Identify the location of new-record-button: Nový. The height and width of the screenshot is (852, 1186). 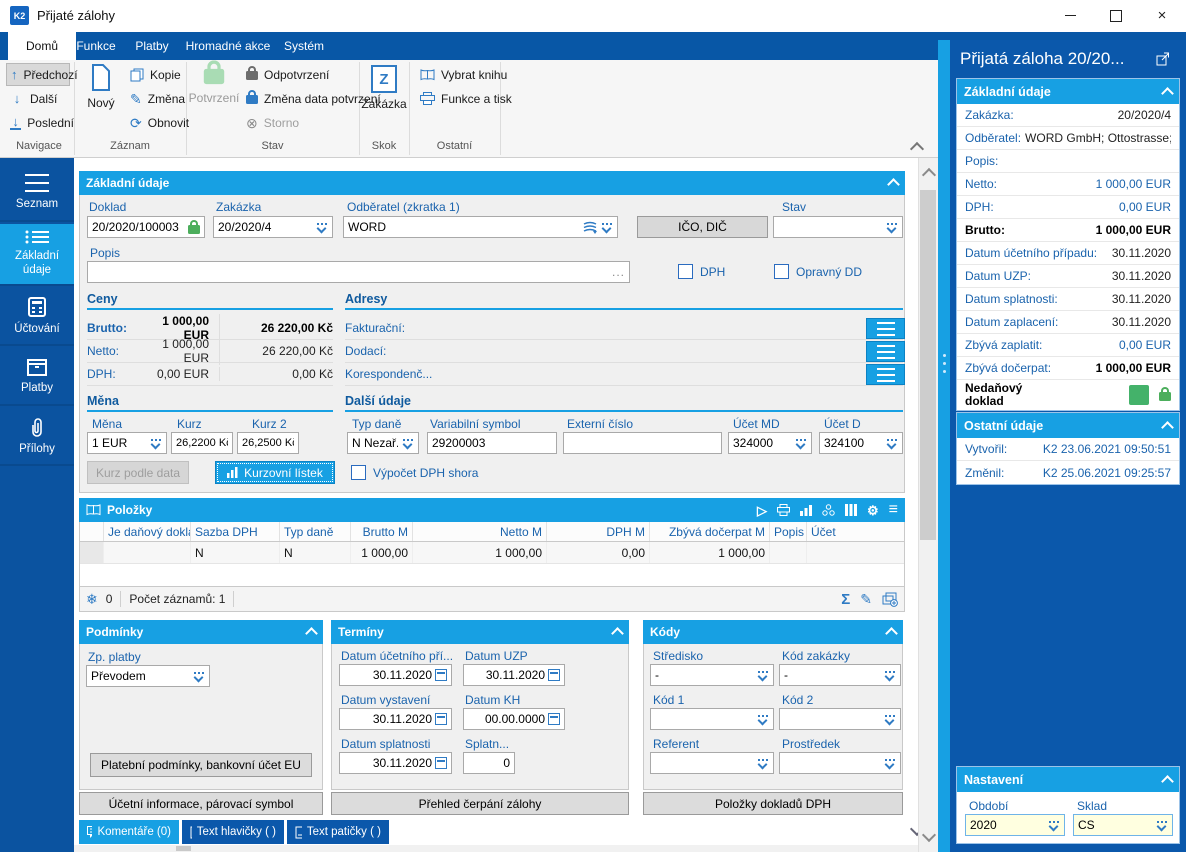
(101, 98).